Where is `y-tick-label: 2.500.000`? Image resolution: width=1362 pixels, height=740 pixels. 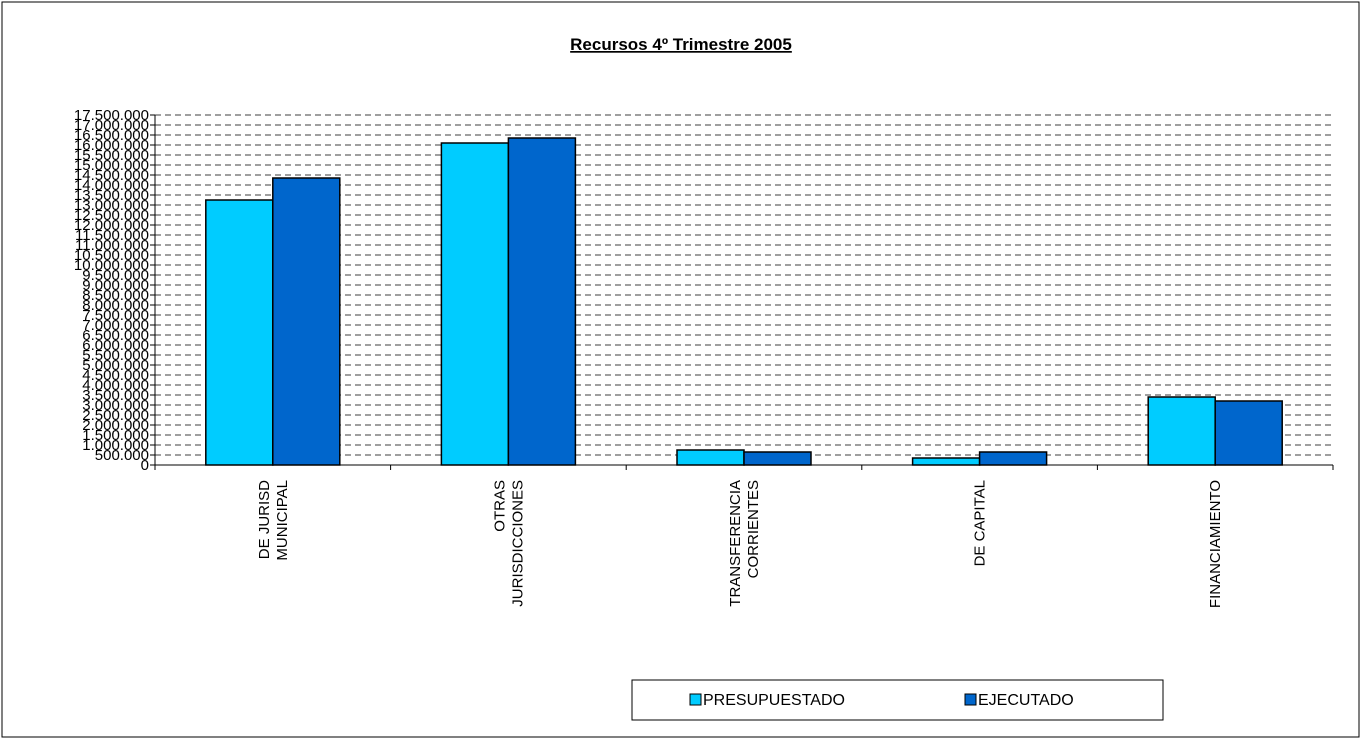
y-tick-label: 2.500.000 is located at coordinates (115, 415).